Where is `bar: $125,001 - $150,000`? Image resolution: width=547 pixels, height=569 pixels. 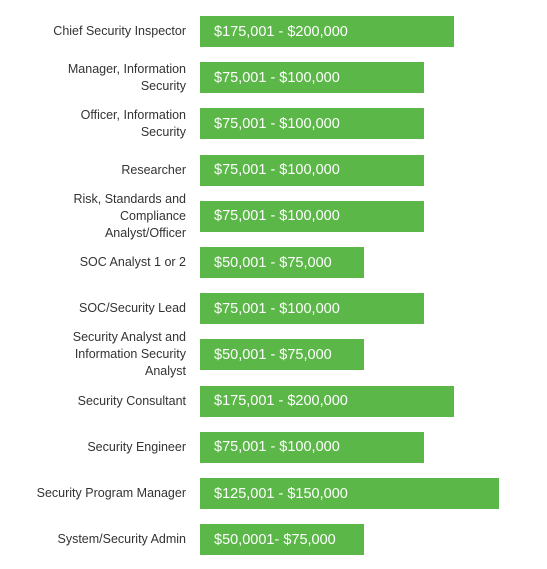 bar: $125,001 - $150,000 is located at coordinates (349, 493).